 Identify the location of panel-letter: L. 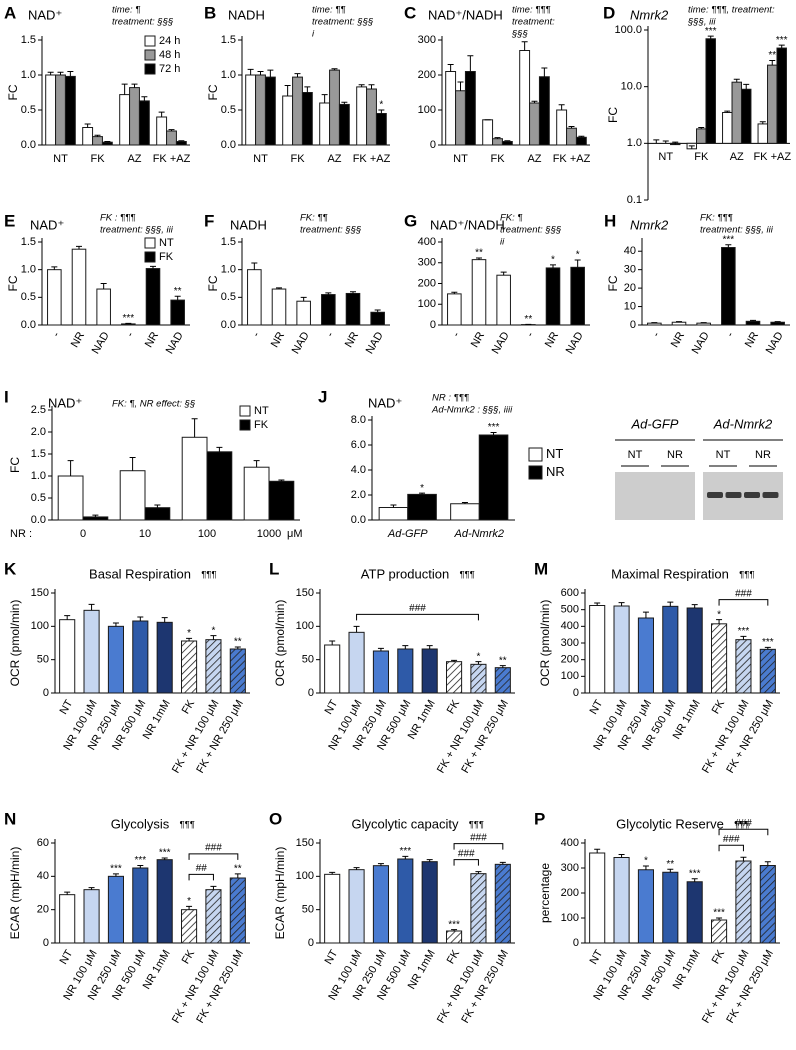
(274, 568).